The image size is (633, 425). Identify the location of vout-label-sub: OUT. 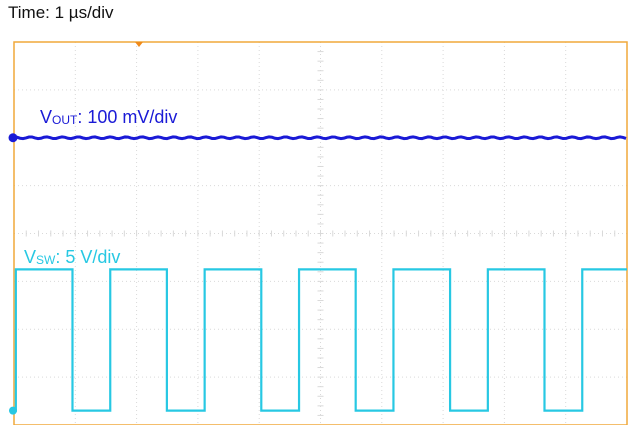
(65, 120).